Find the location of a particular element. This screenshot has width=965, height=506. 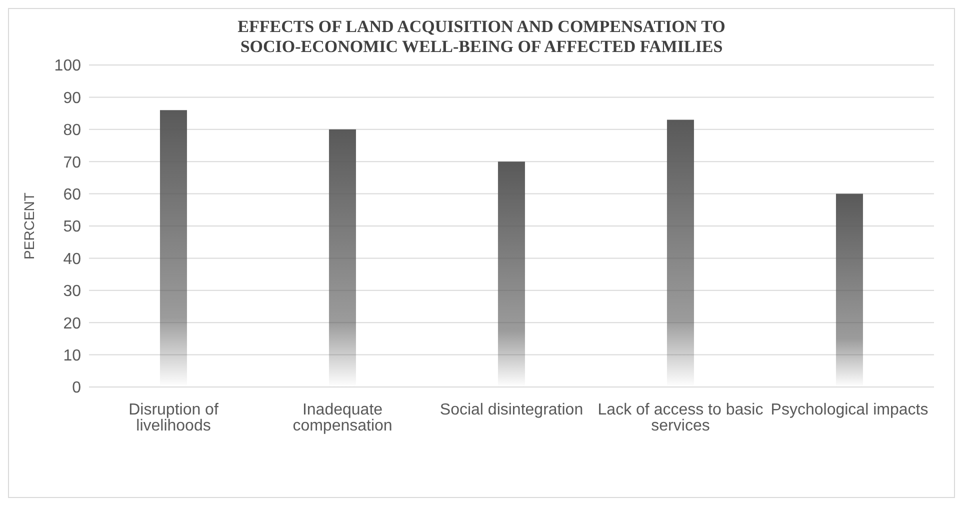

x-tick-label: Lack of access to basic services is located at coordinates (681, 417).